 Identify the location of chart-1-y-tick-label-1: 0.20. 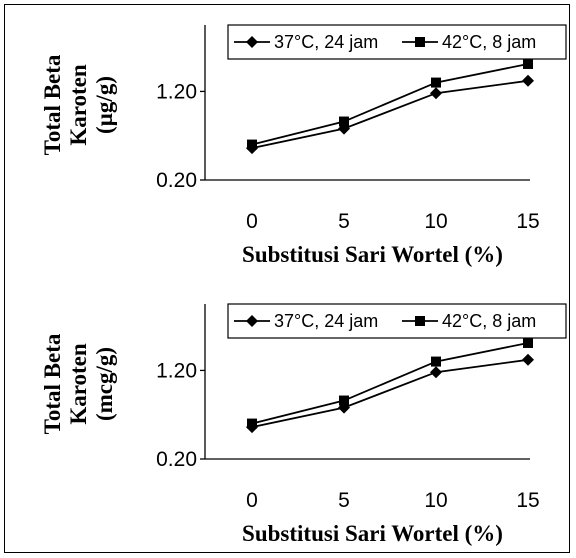
(176, 180).